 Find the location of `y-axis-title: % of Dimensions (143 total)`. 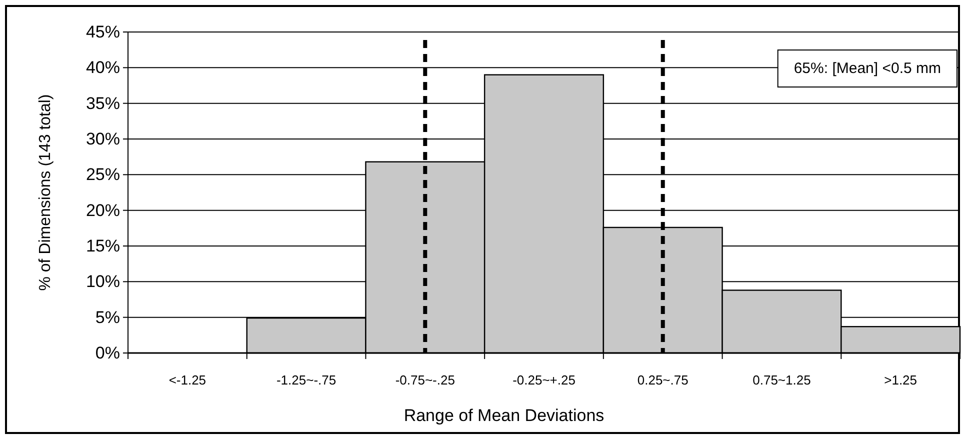

y-axis-title: % of Dimensions (143 total) is located at coordinates (45, 192).